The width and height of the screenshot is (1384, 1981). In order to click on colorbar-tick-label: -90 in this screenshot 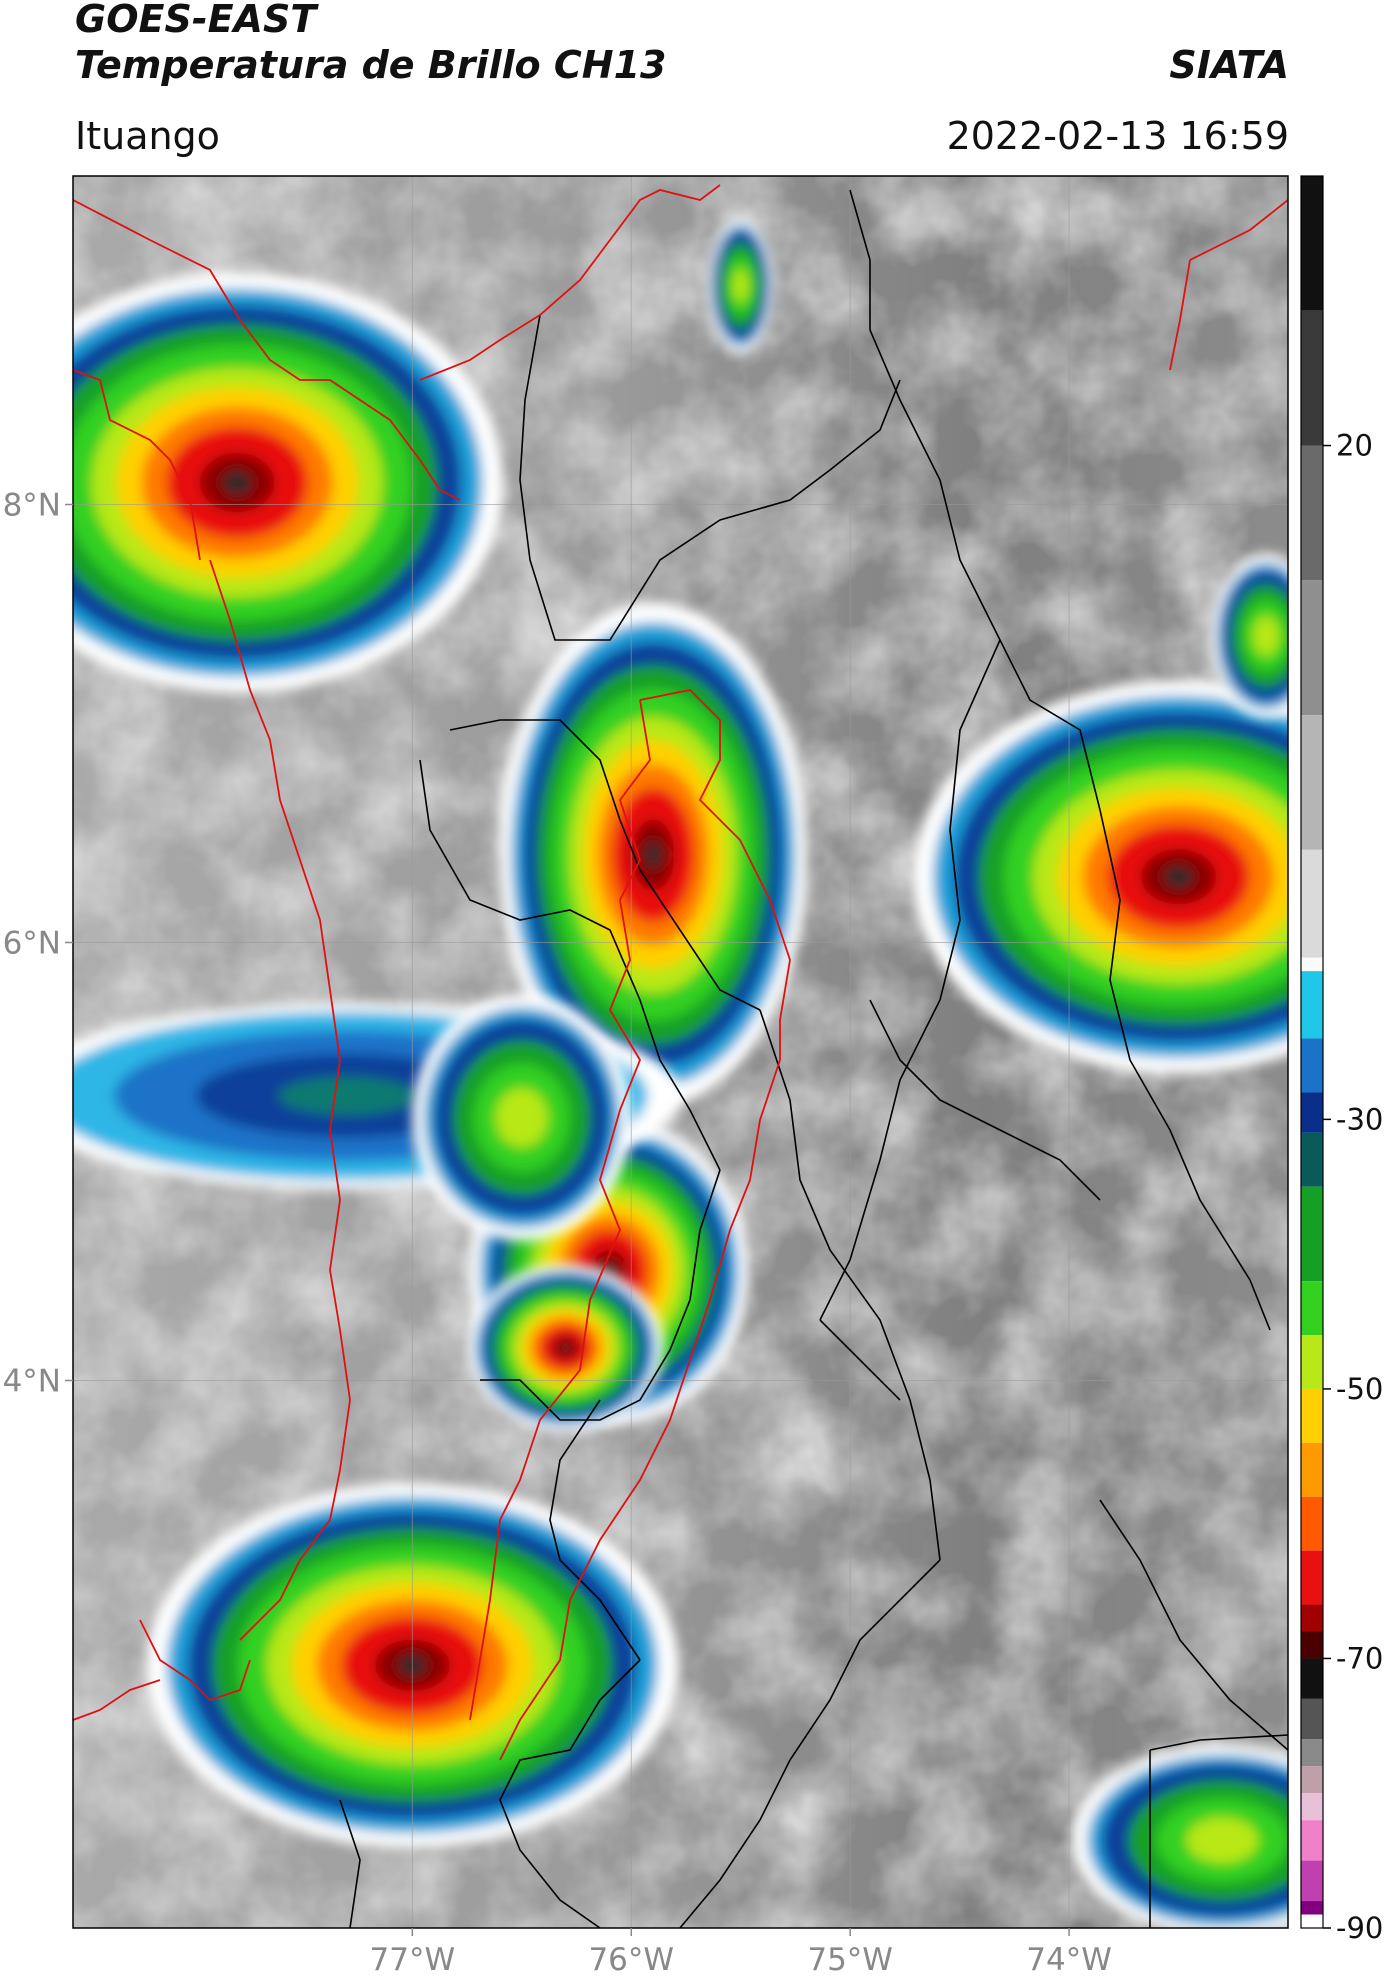, I will do `click(1359, 1928)`.